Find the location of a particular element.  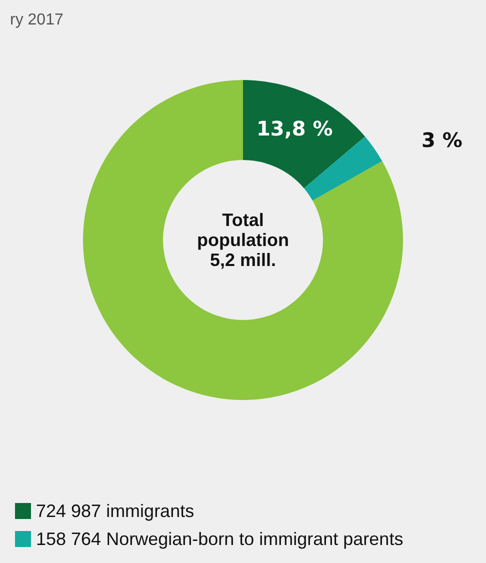

legend-label: 158 764 Norwegian-born to immigrant parents is located at coordinates (220, 539).